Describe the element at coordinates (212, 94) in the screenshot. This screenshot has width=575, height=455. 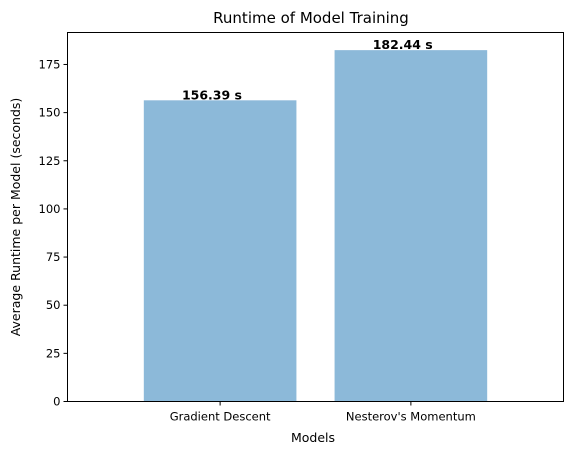
I see `data-label-0: 156.39 s` at that location.